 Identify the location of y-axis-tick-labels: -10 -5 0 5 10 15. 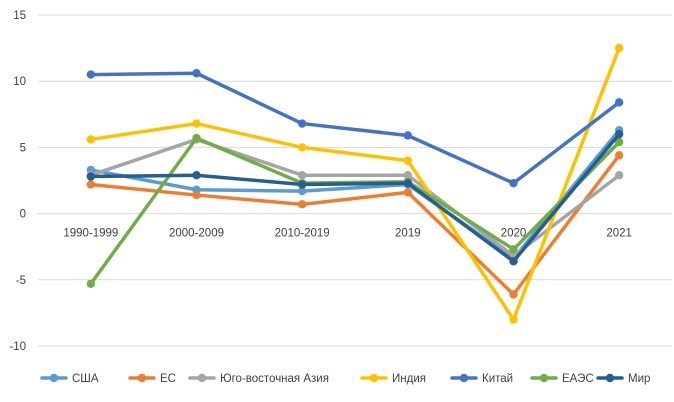
(17, 181).